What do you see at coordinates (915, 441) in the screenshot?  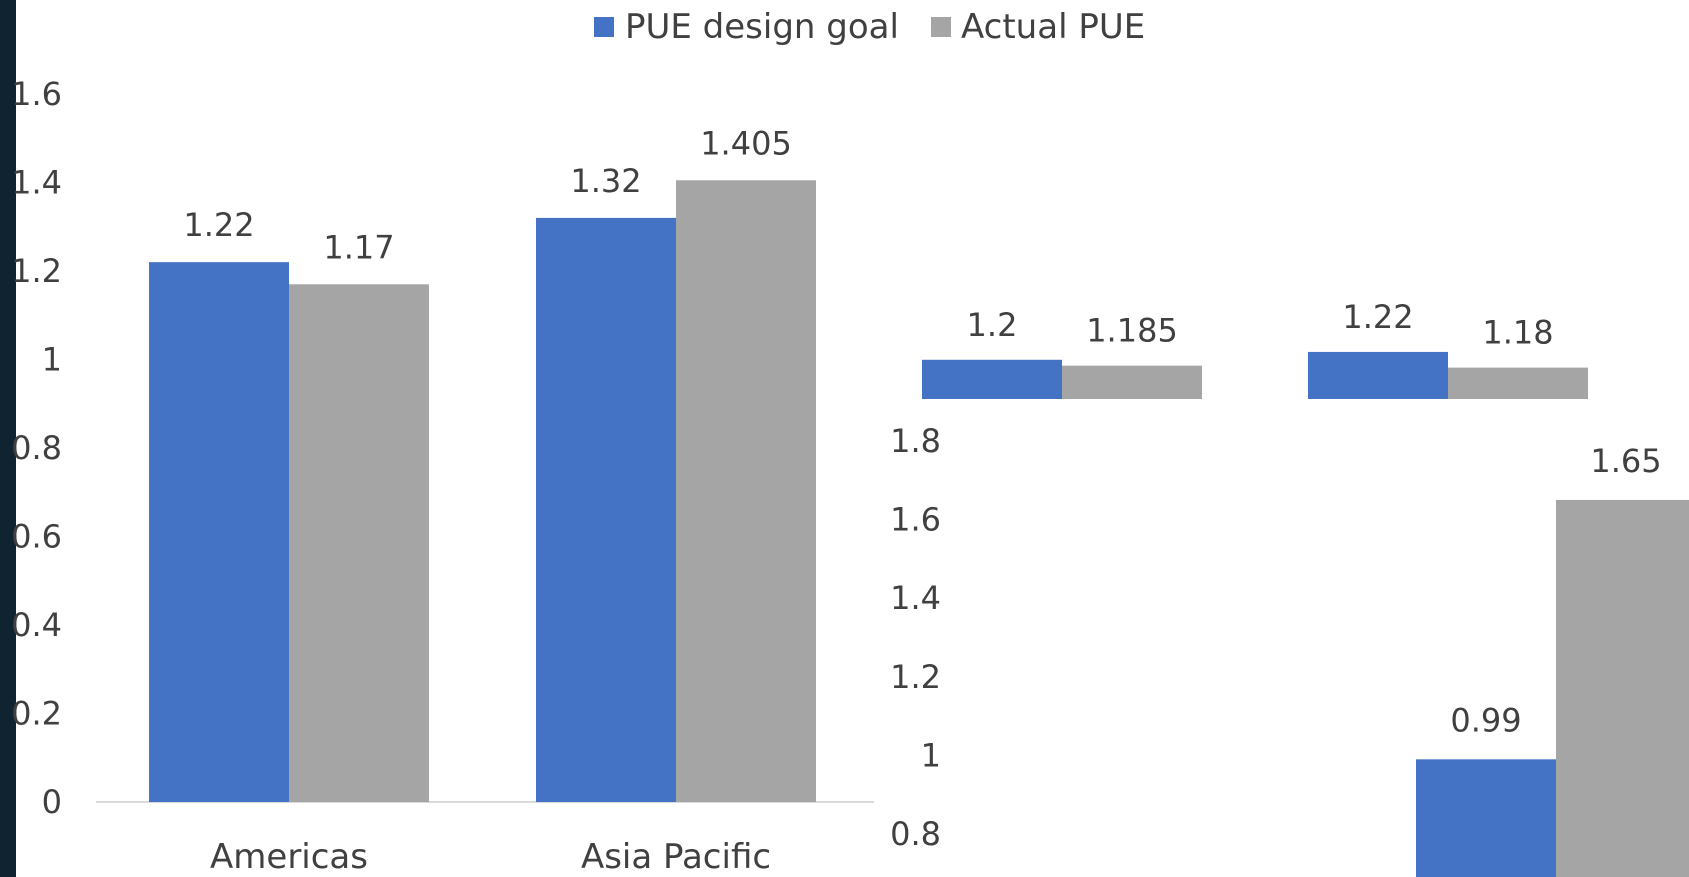 I see `y-tick-label: 1.8` at bounding box center [915, 441].